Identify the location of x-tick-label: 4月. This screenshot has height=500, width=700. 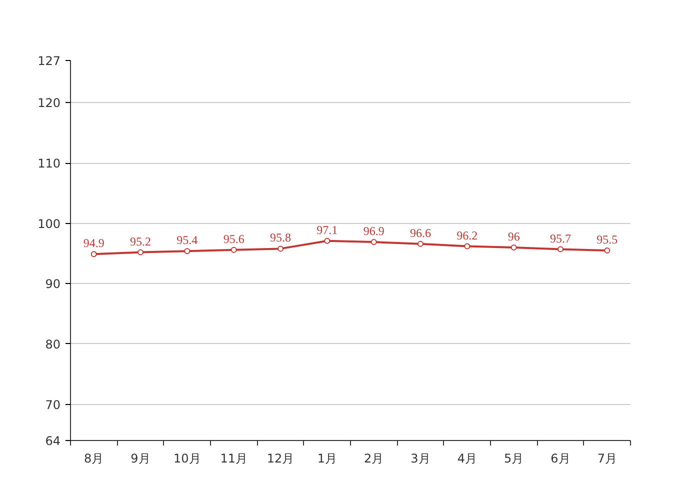
(467, 459).